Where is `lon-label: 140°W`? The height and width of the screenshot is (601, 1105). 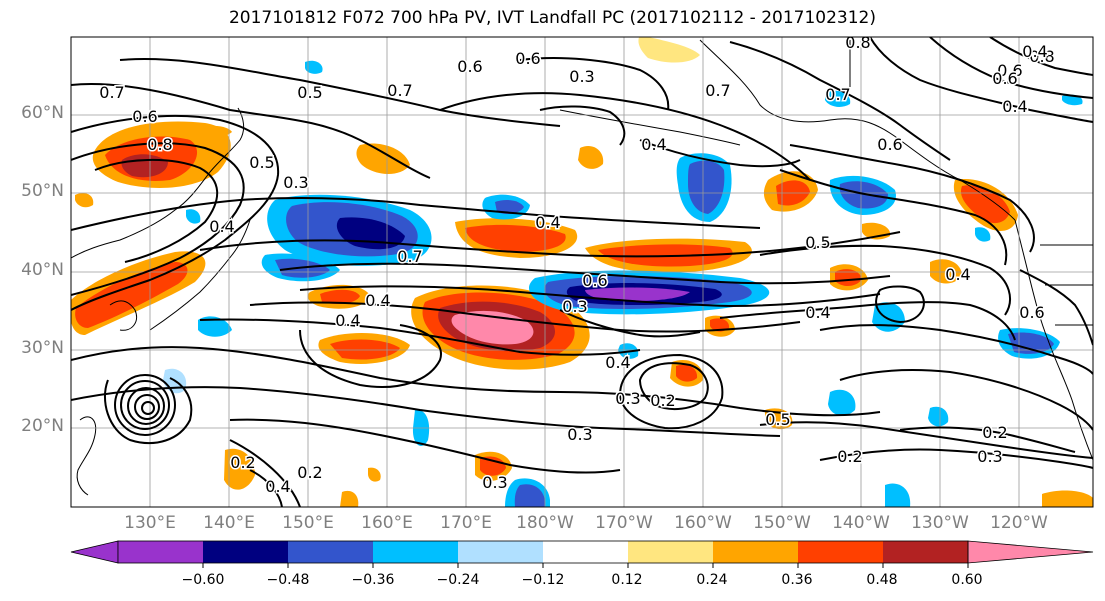
lon-label: 140°W is located at coordinates (861, 523).